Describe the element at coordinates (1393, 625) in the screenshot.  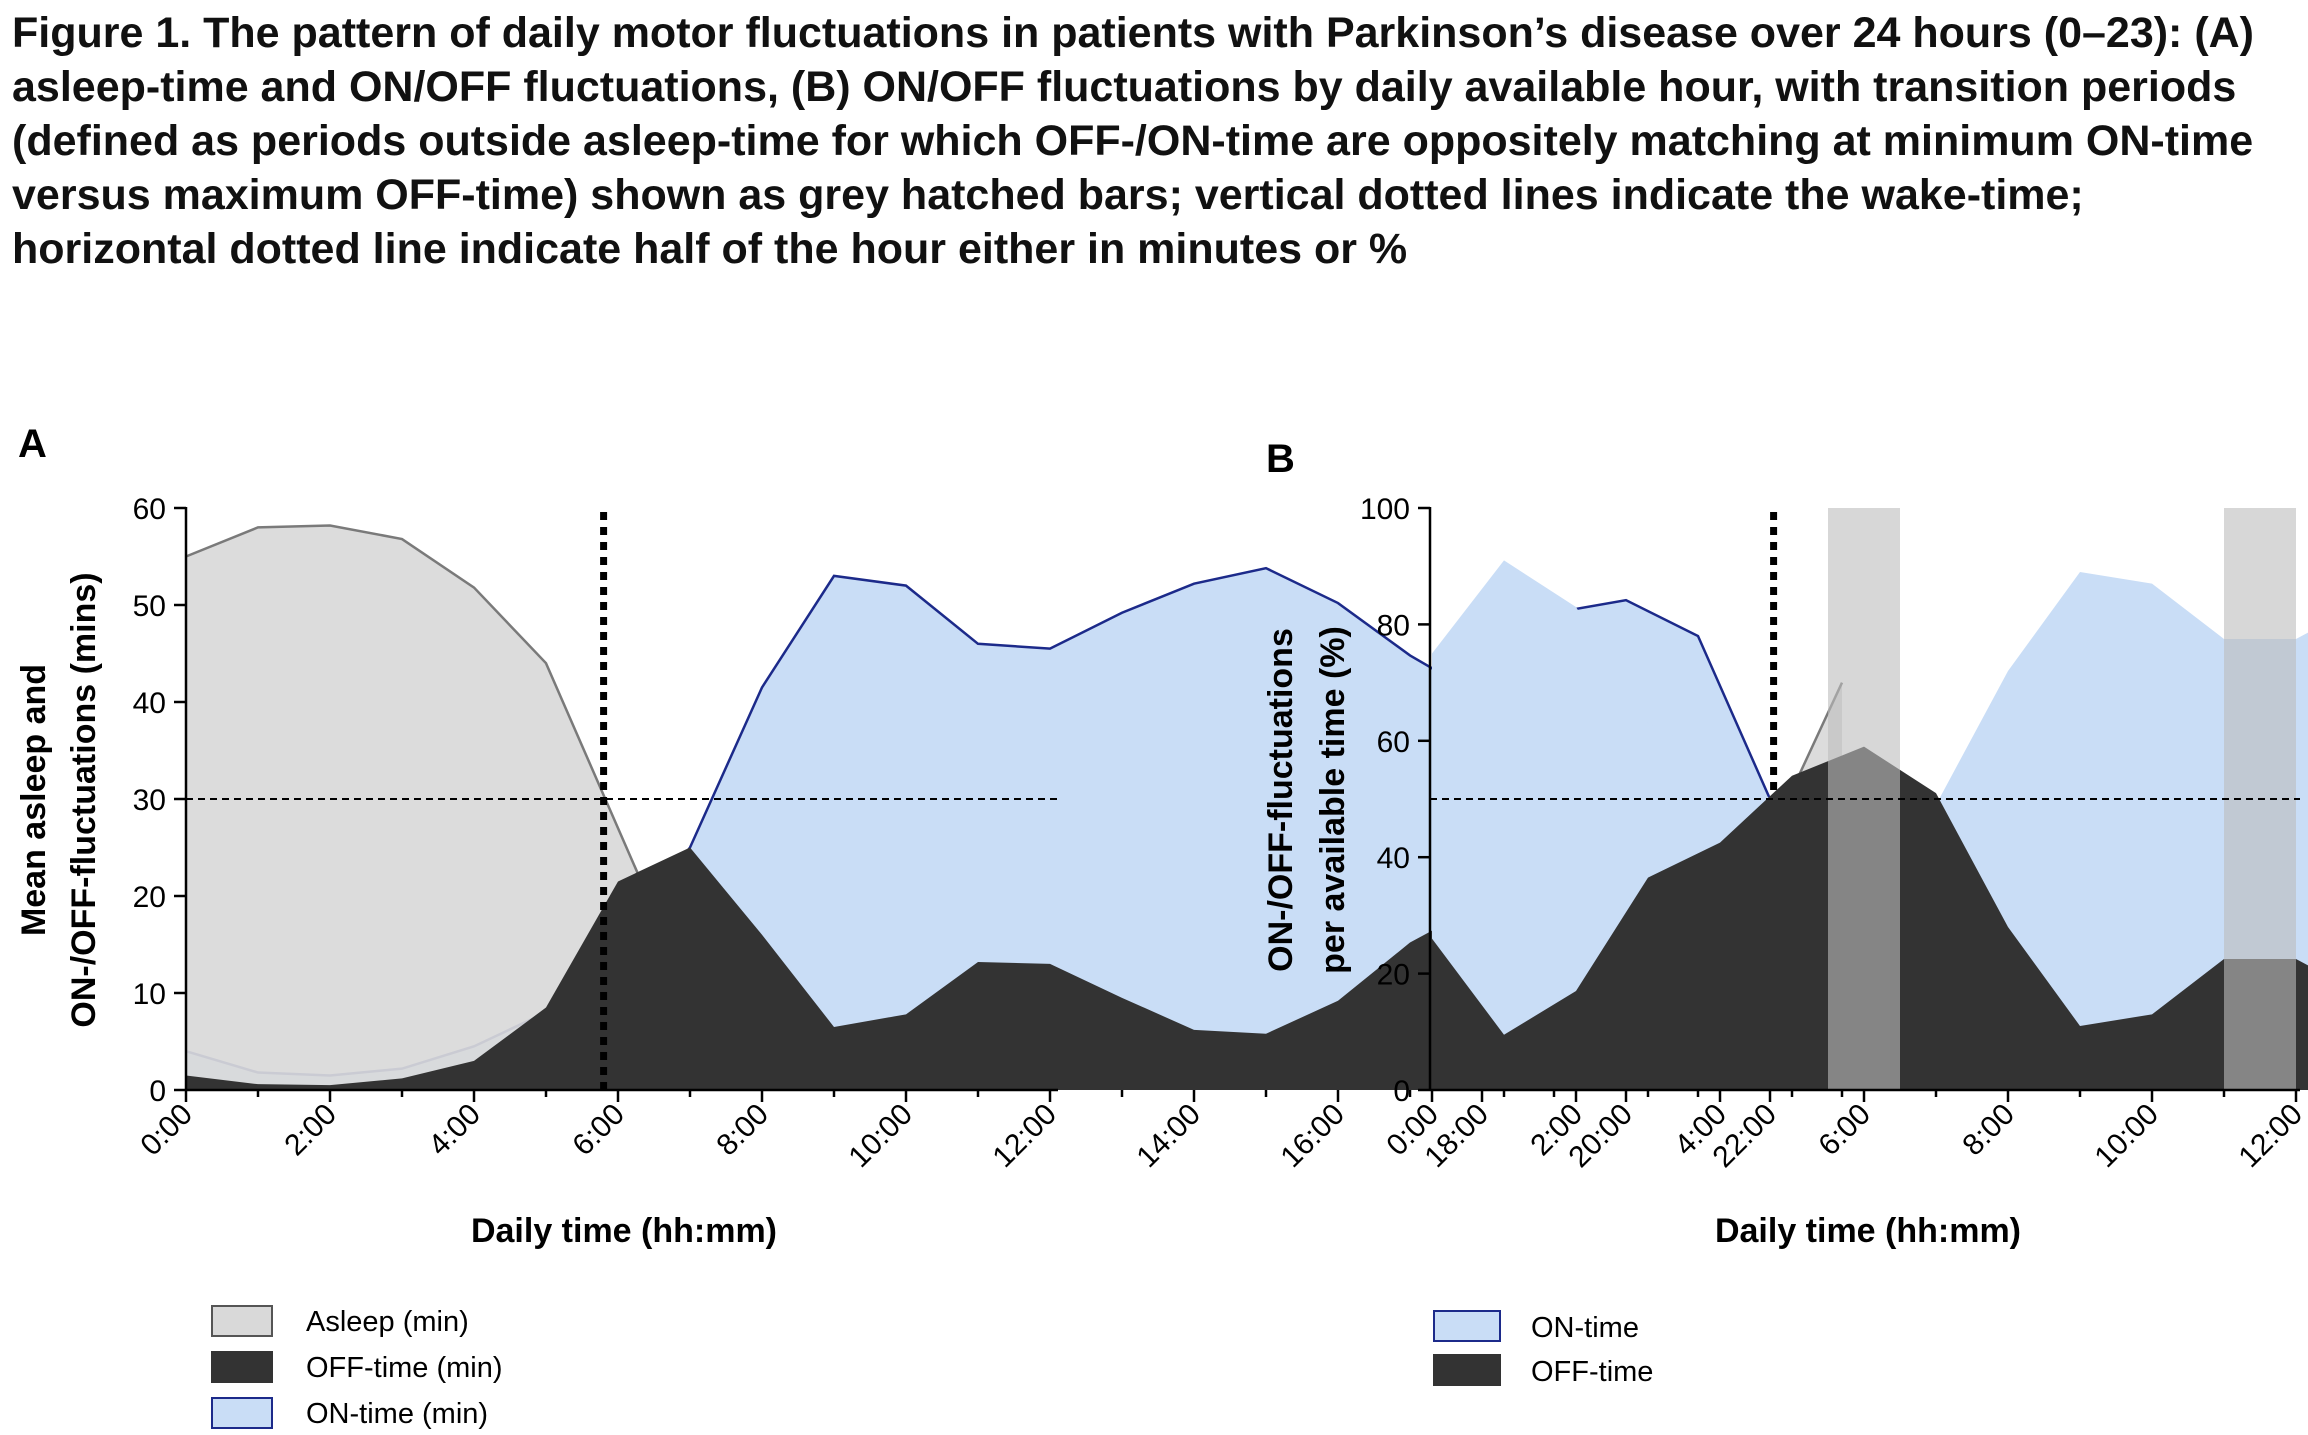
I see `y-tick-label: 80` at that location.